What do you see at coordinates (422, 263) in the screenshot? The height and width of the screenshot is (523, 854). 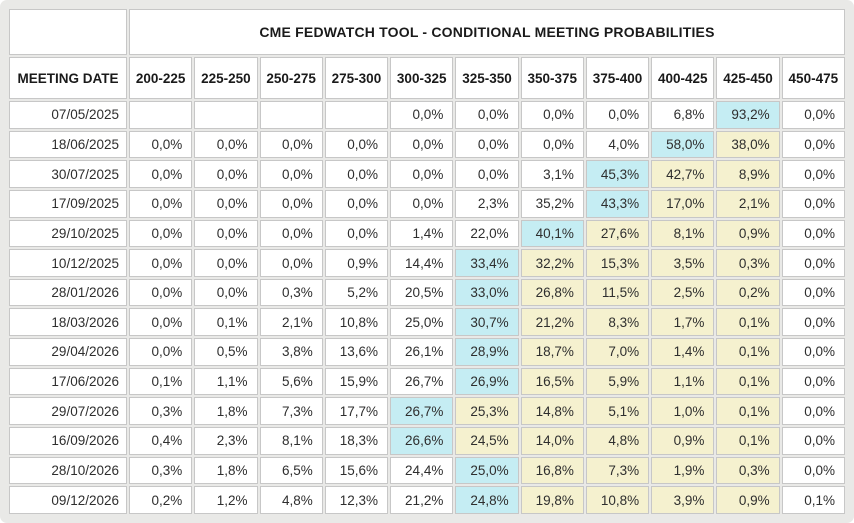 I see `prob-cell: 14,4%` at bounding box center [422, 263].